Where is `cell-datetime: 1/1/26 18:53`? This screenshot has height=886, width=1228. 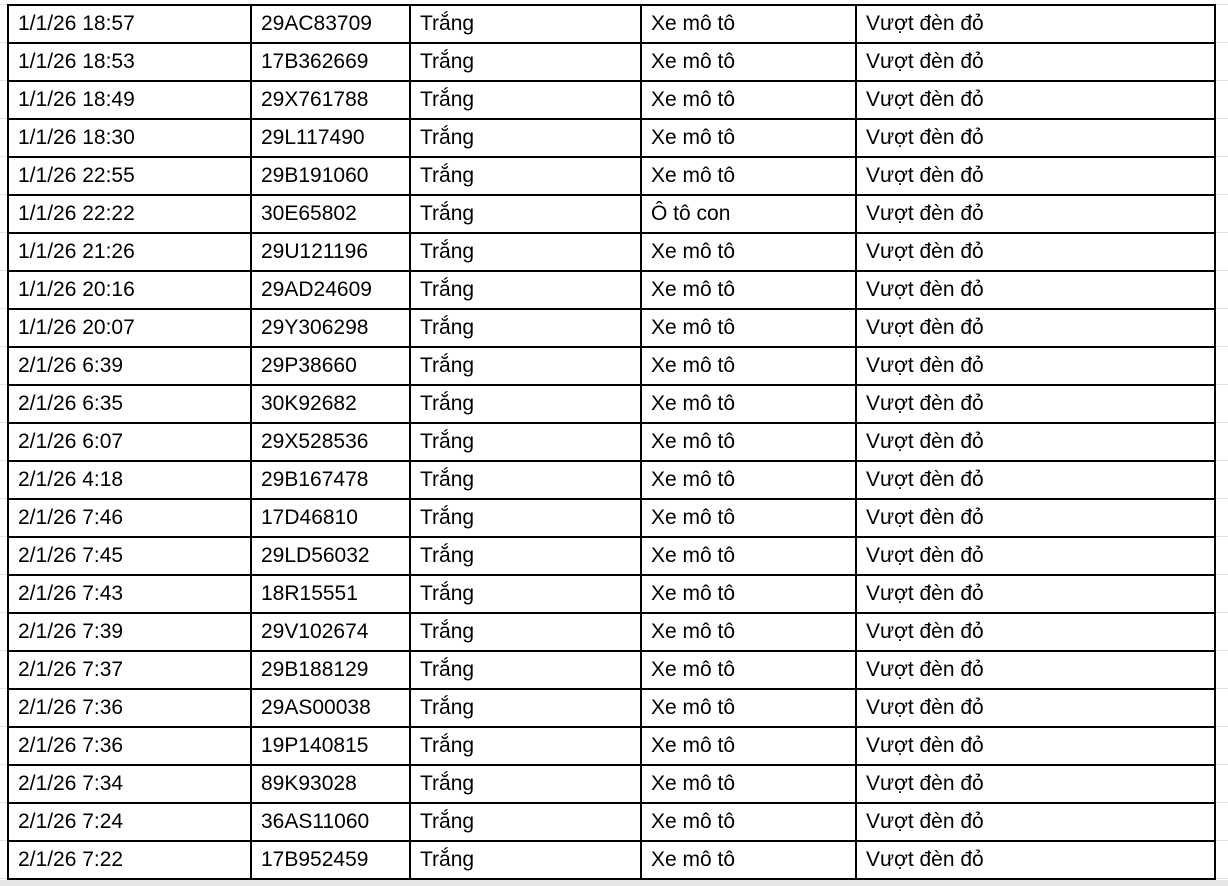
cell-datetime: 1/1/26 18:53 is located at coordinates (129, 62).